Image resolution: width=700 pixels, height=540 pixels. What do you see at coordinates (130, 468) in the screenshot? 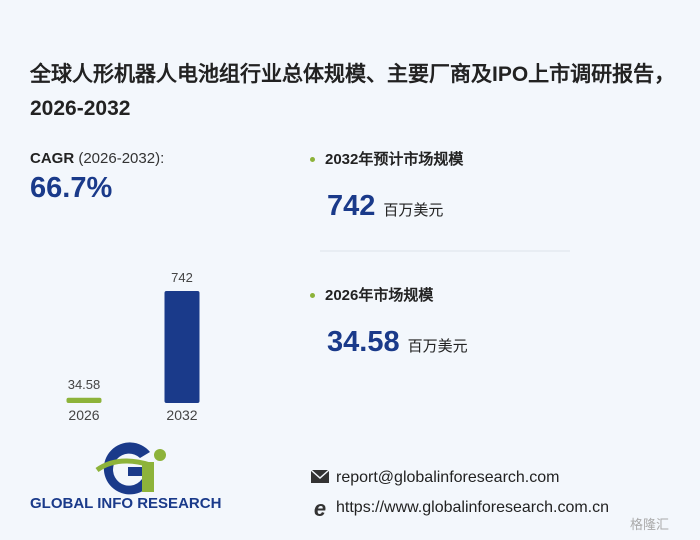
I see `logo` at bounding box center [130, 468].